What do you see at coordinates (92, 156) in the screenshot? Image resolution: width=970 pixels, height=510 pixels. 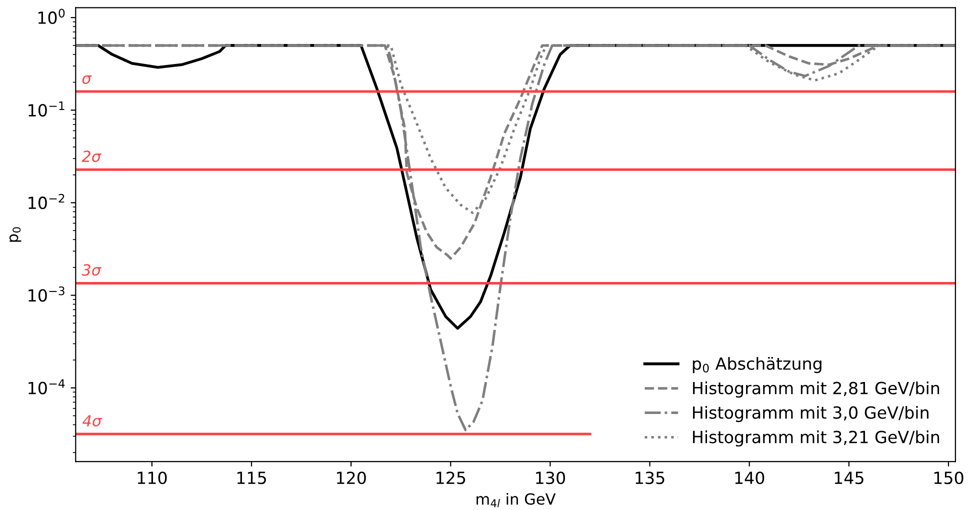 I see `ref-line-label: 2σ` at bounding box center [92, 156].